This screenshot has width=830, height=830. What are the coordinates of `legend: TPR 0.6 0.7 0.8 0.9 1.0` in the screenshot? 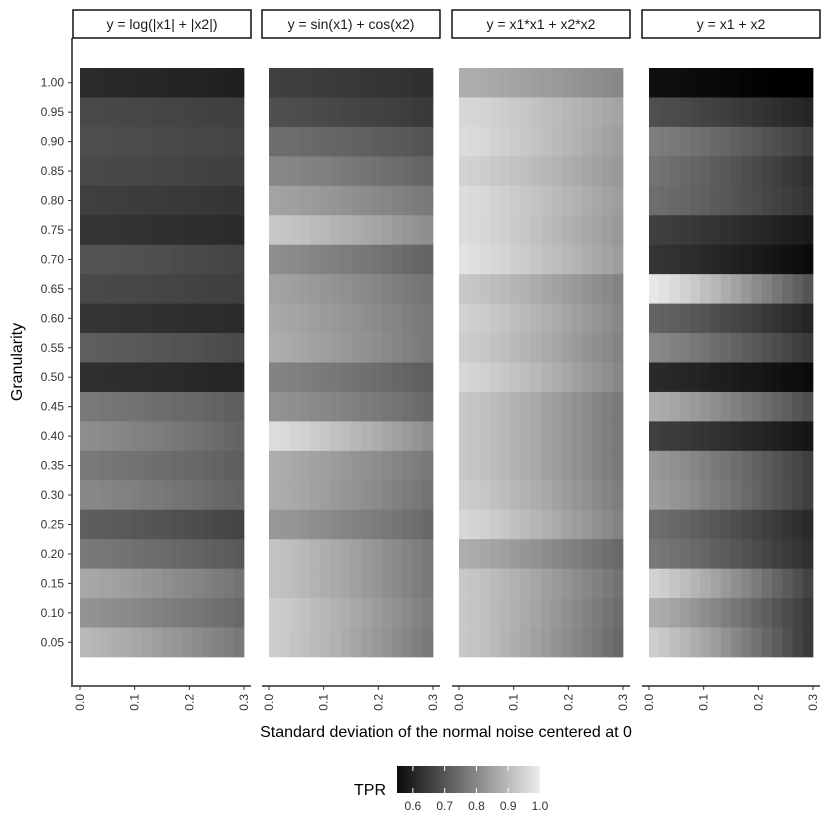 It's located at (451, 789).